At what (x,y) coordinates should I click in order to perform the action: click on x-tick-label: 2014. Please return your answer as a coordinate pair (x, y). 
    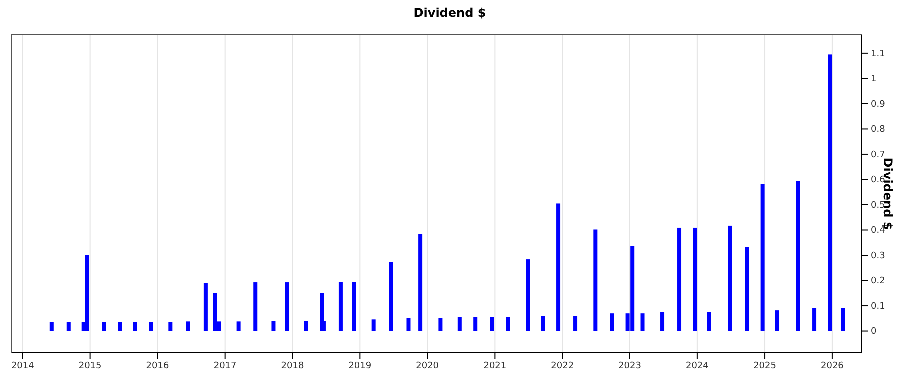
    Looking at the image, I should click on (23, 366).